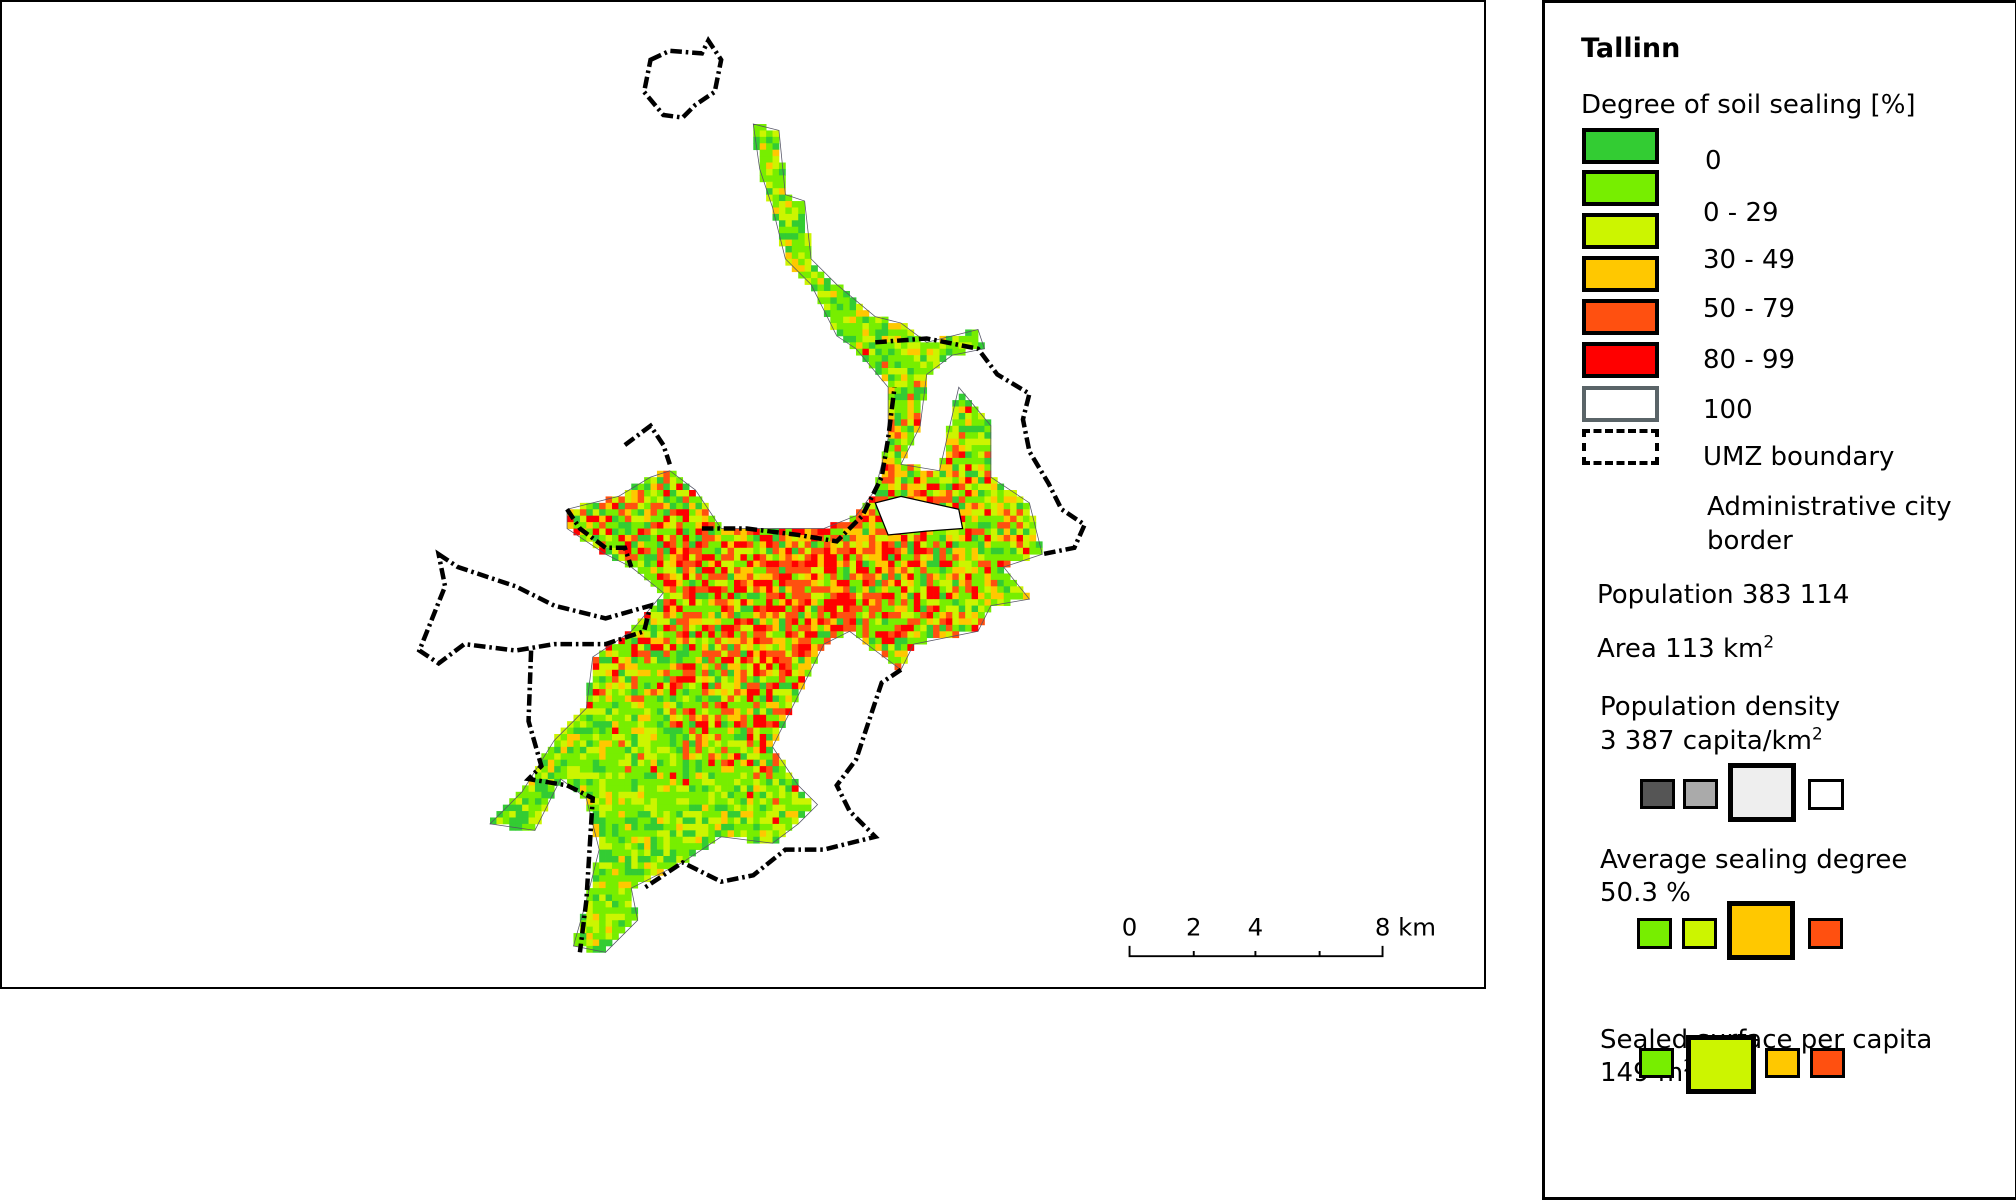 This screenshot has height=1200, width=2016. I want to click on scale-label-2: 2, so click(1194, 927).